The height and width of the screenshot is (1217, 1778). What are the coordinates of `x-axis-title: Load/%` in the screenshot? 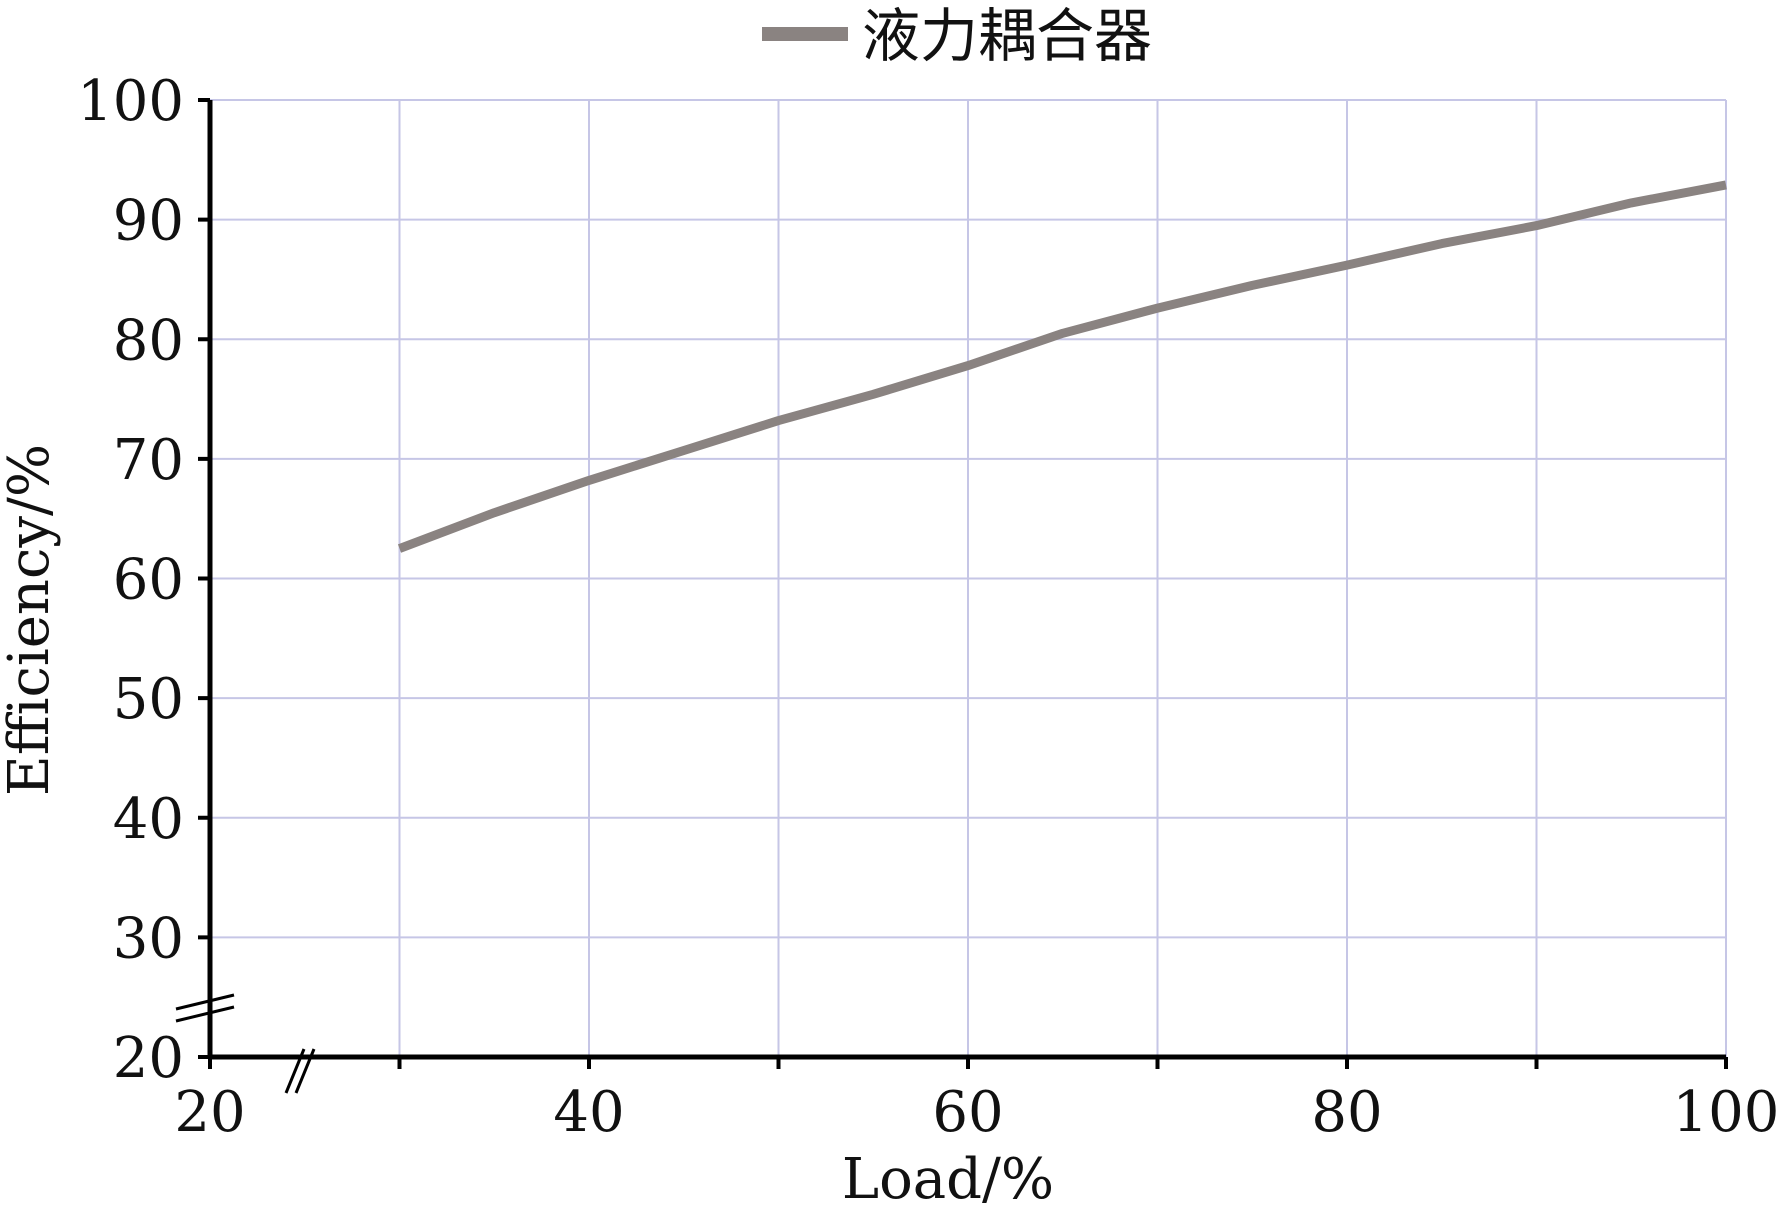 It's located at (948, 1179).